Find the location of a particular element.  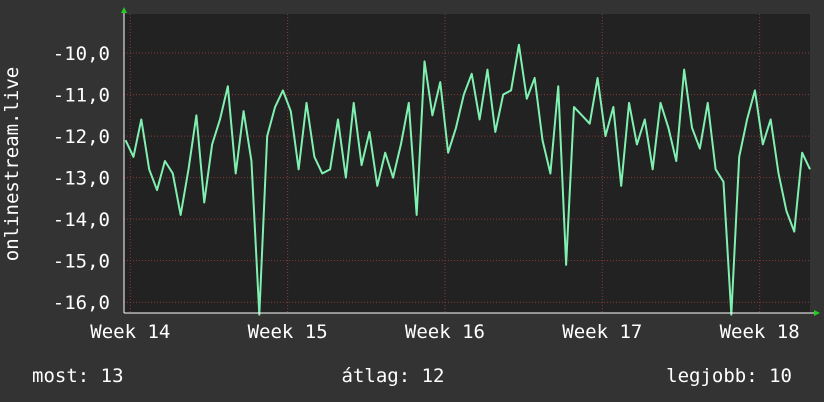

x-tick-label: Week 17 is located at coordinates (602, 332).